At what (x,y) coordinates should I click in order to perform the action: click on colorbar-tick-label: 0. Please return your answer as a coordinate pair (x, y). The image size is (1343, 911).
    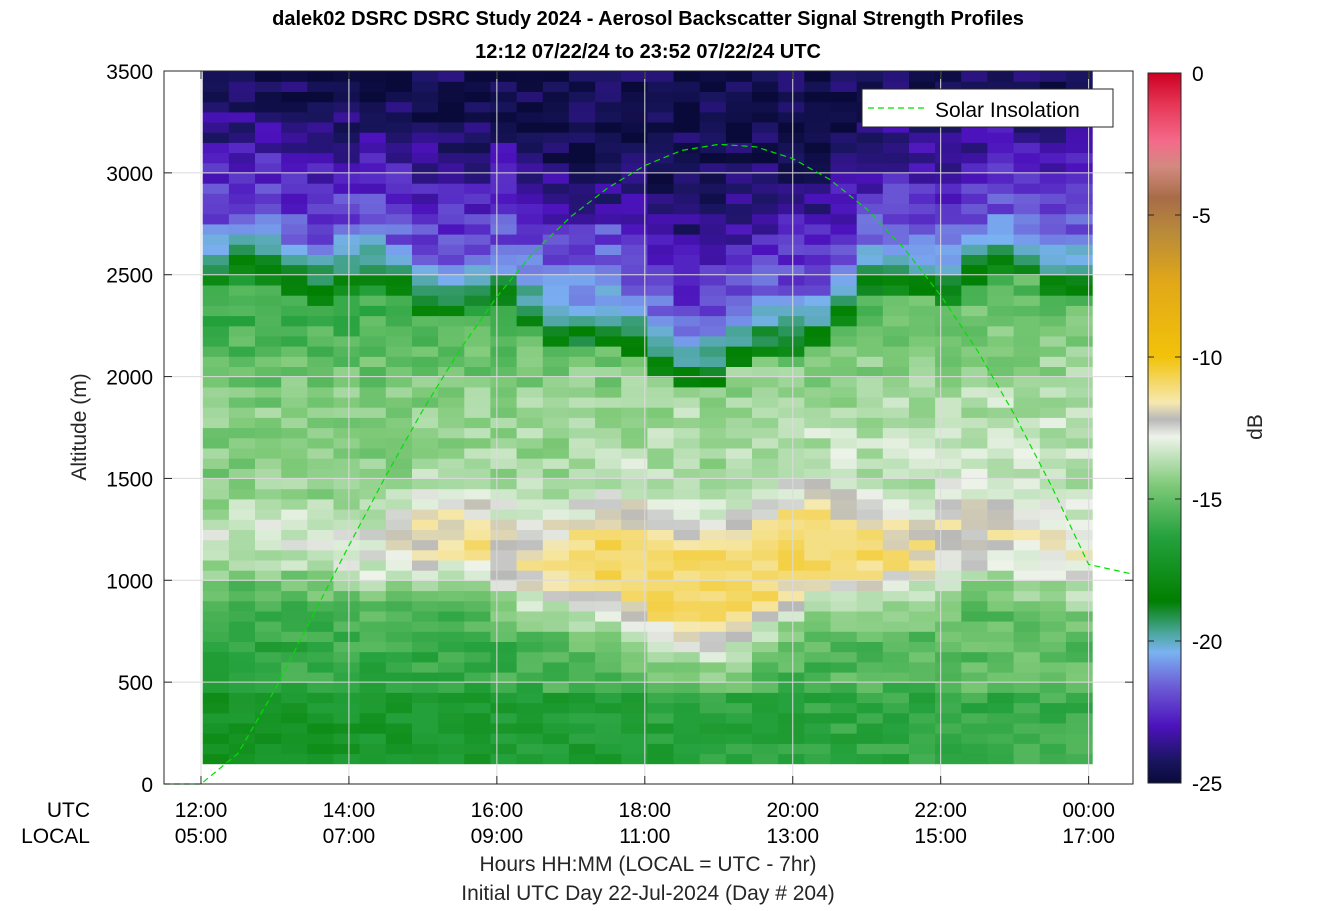
    Looking at the image, I should click on (1198, 74).